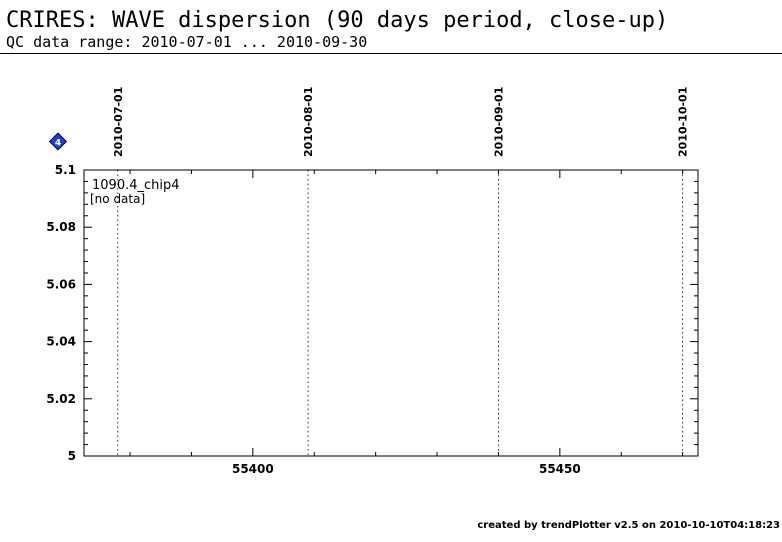  I want to click on y-tick-labels: 5 5.02 5.04 5.06 5.08 5.1, so click(61, 313).